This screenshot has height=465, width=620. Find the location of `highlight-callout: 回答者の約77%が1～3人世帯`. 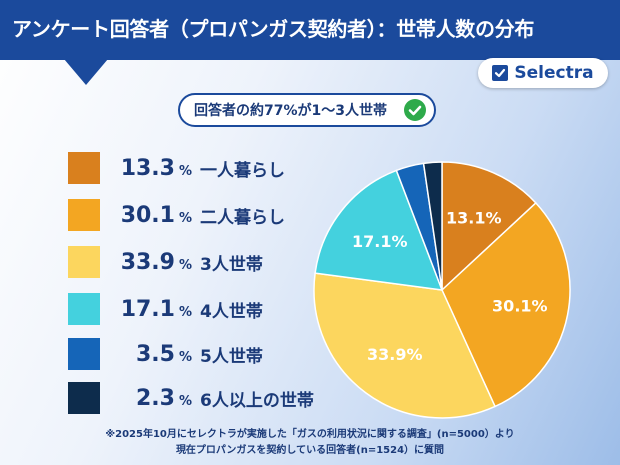

highlight-callout: 回答者の約77%が1～3人世帯 is located at coordinates (307, 110).